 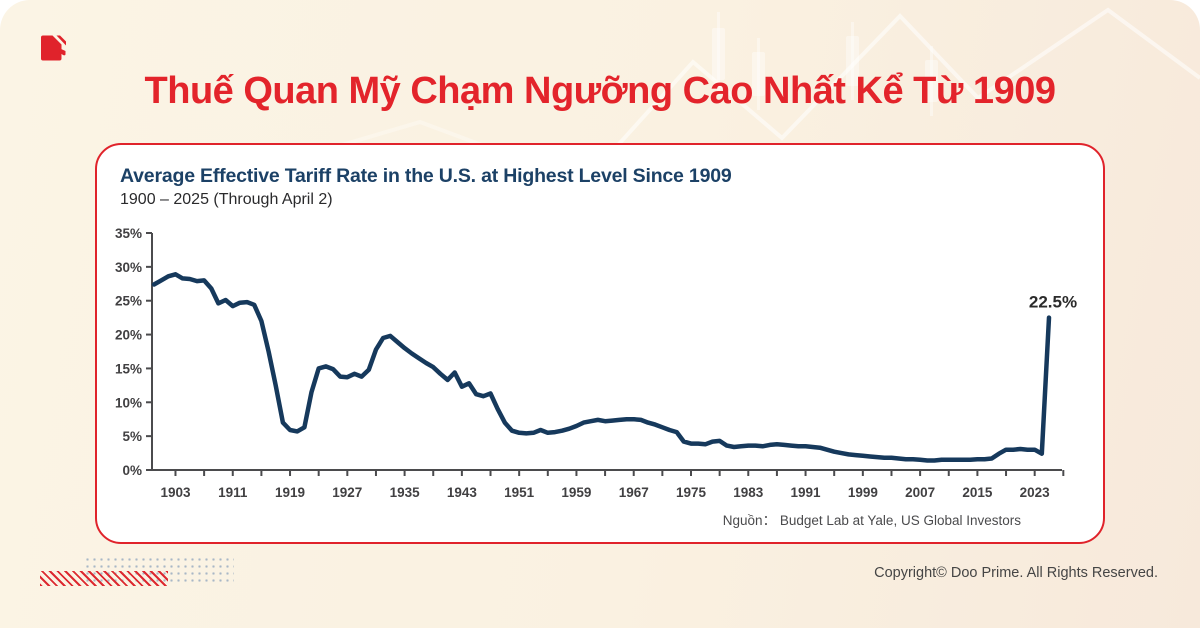 What do you see at coordinates (920, 492) in the screenshot?
I see `x-tick-label: 2007` at bounding box center [920, 492].